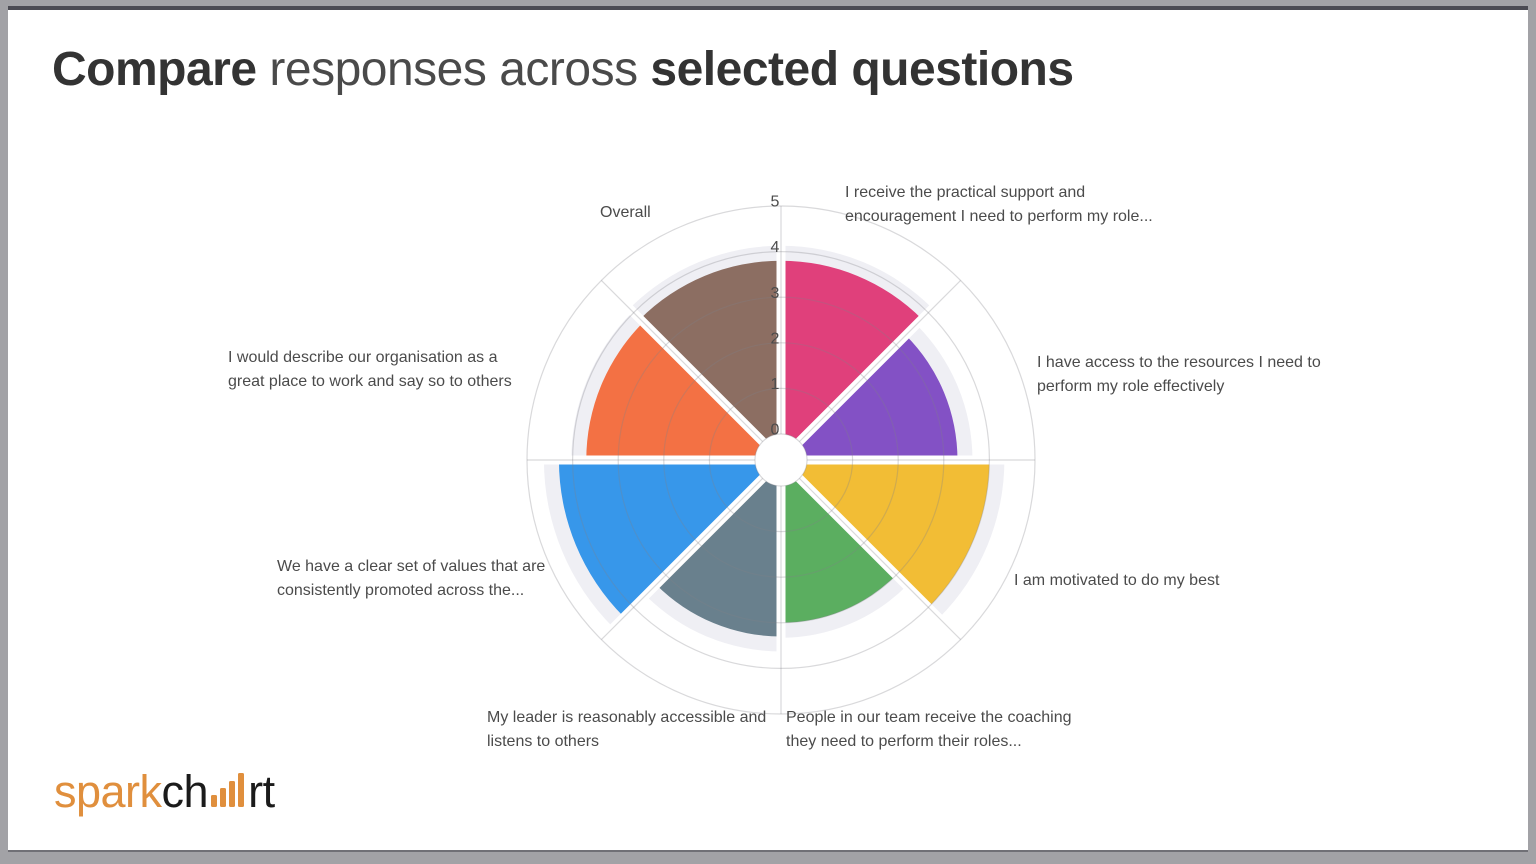 This screenshot has height=864, width=1536. I want to click on label-line: People in our team receive the coaching, so click(929, 717).